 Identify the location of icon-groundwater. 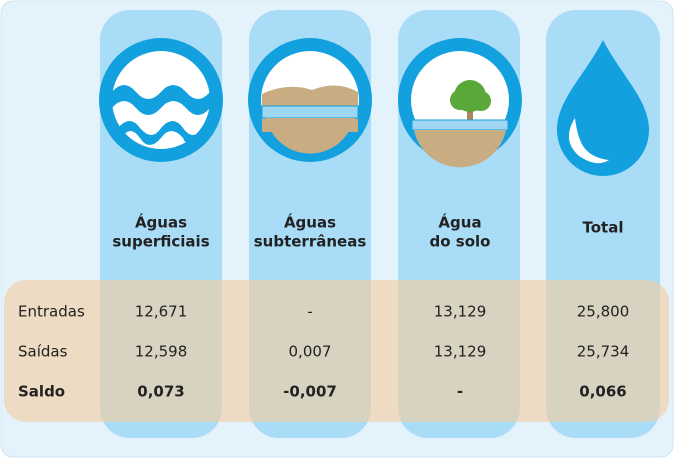
(310, 100).